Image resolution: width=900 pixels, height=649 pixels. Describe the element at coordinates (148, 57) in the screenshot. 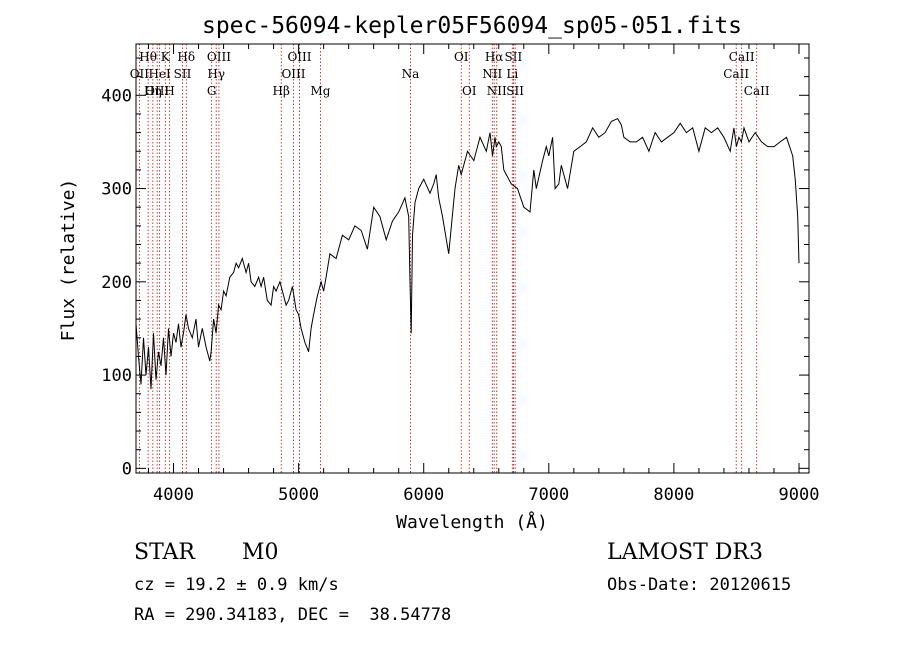

I see `spectral-line-label: Hθ` at that location.